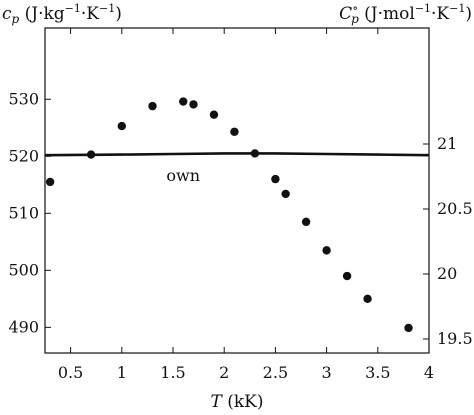 The width and height of the screenshot is (474, 415). What do you see at coordinates (70, 372) in the screenshot?
I see `x-tick-label: 0.5` at bounding box center [70, 372].